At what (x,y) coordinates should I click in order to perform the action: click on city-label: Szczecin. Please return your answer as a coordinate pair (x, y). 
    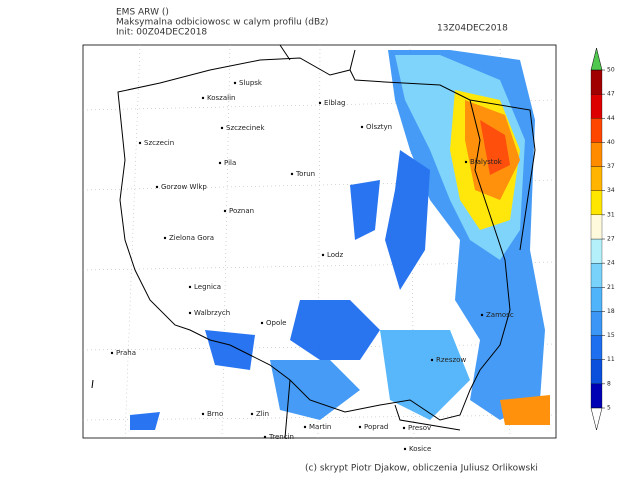
    Looking at the image, I should click on (159, 143).